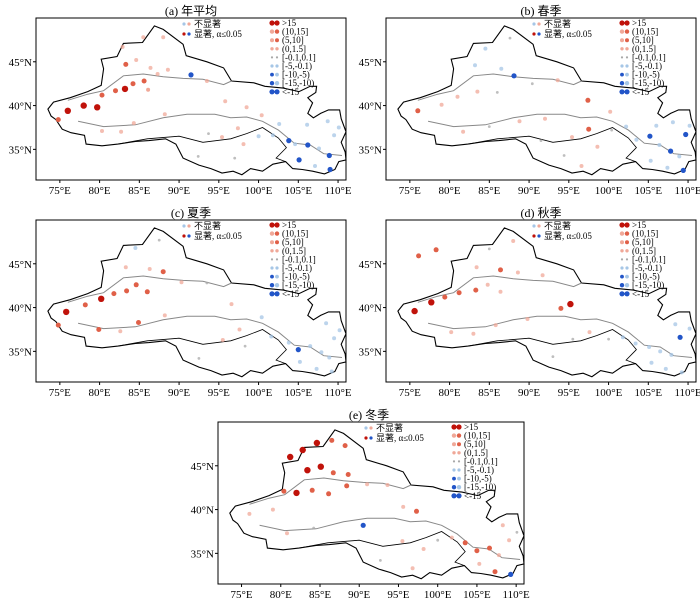 The image size is (700, 604). Describe the element at coordinates (643, 242) in the screenshot. I see `legend-label: (5,10]` at that location.